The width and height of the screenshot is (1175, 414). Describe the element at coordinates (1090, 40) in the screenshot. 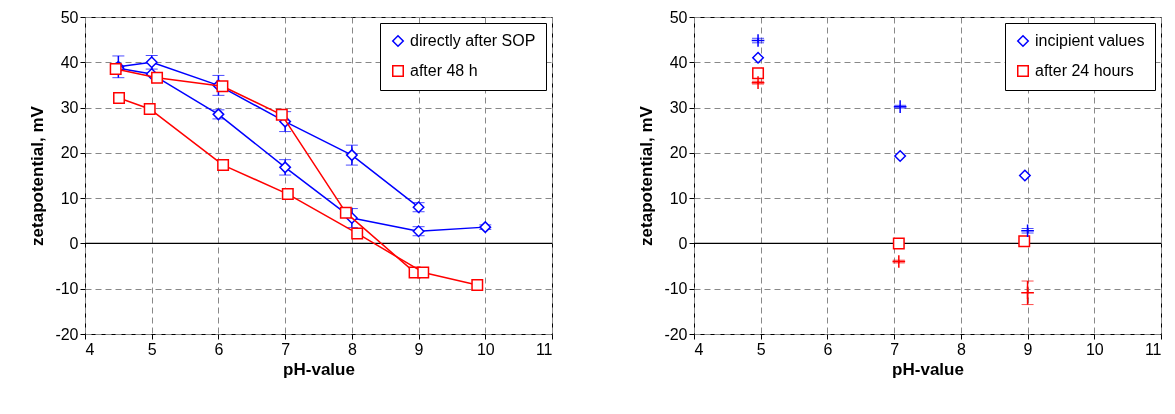

I see `legend-label: incipient values` at that location.